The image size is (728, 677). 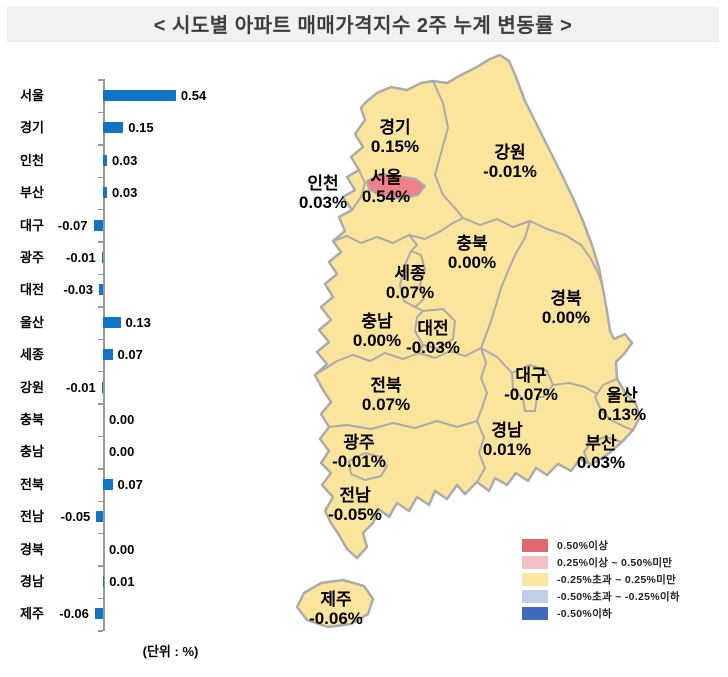 I want to click on bar-category-label: 광주, so click(x=32, y=257).